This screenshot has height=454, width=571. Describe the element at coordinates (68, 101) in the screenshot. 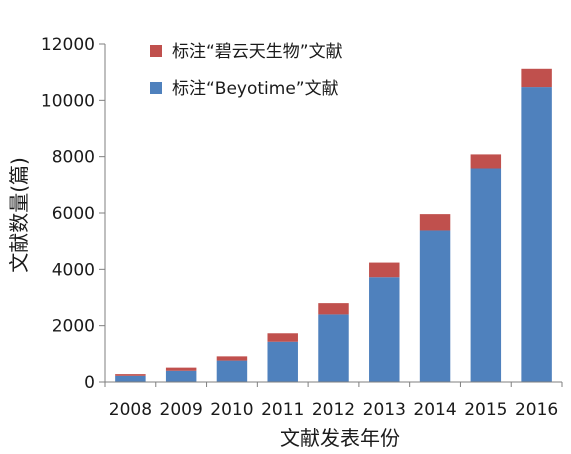

I see `y-tick-label: 10000` at that location.